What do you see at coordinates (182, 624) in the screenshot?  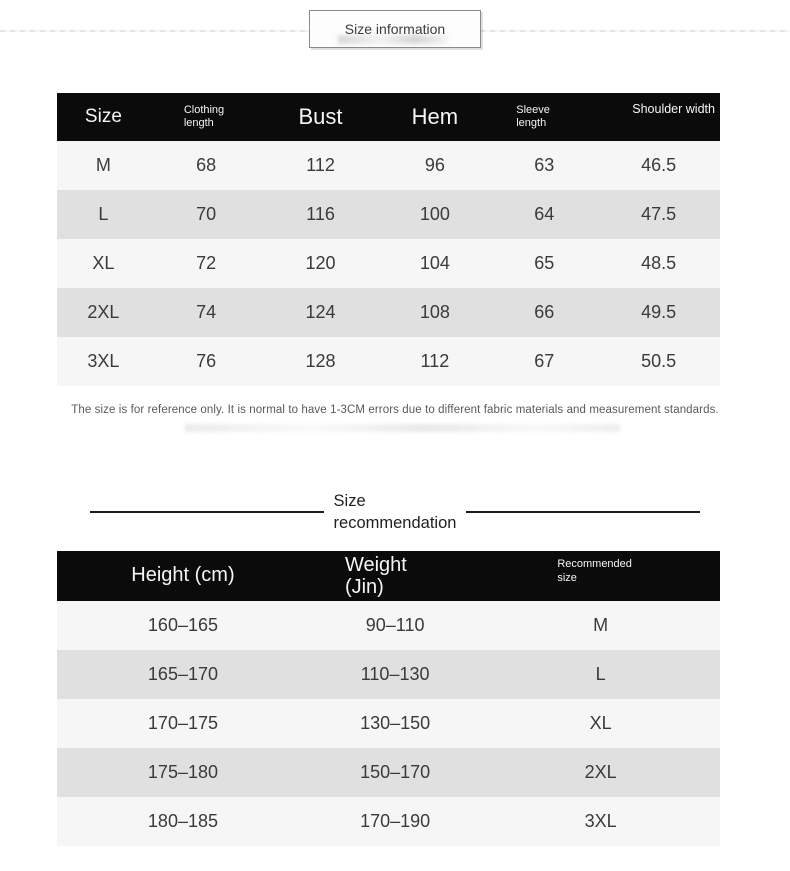 I see `table-cell: 160–165` at bounding box center [182, 624].